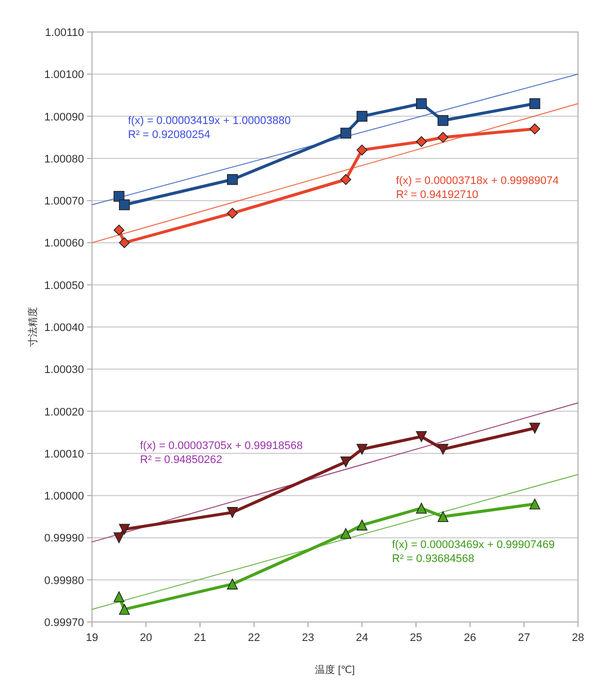 This screenshot has width=593, height=691. I want to click on y-tick-label: 1.00040, so click(64, 328).